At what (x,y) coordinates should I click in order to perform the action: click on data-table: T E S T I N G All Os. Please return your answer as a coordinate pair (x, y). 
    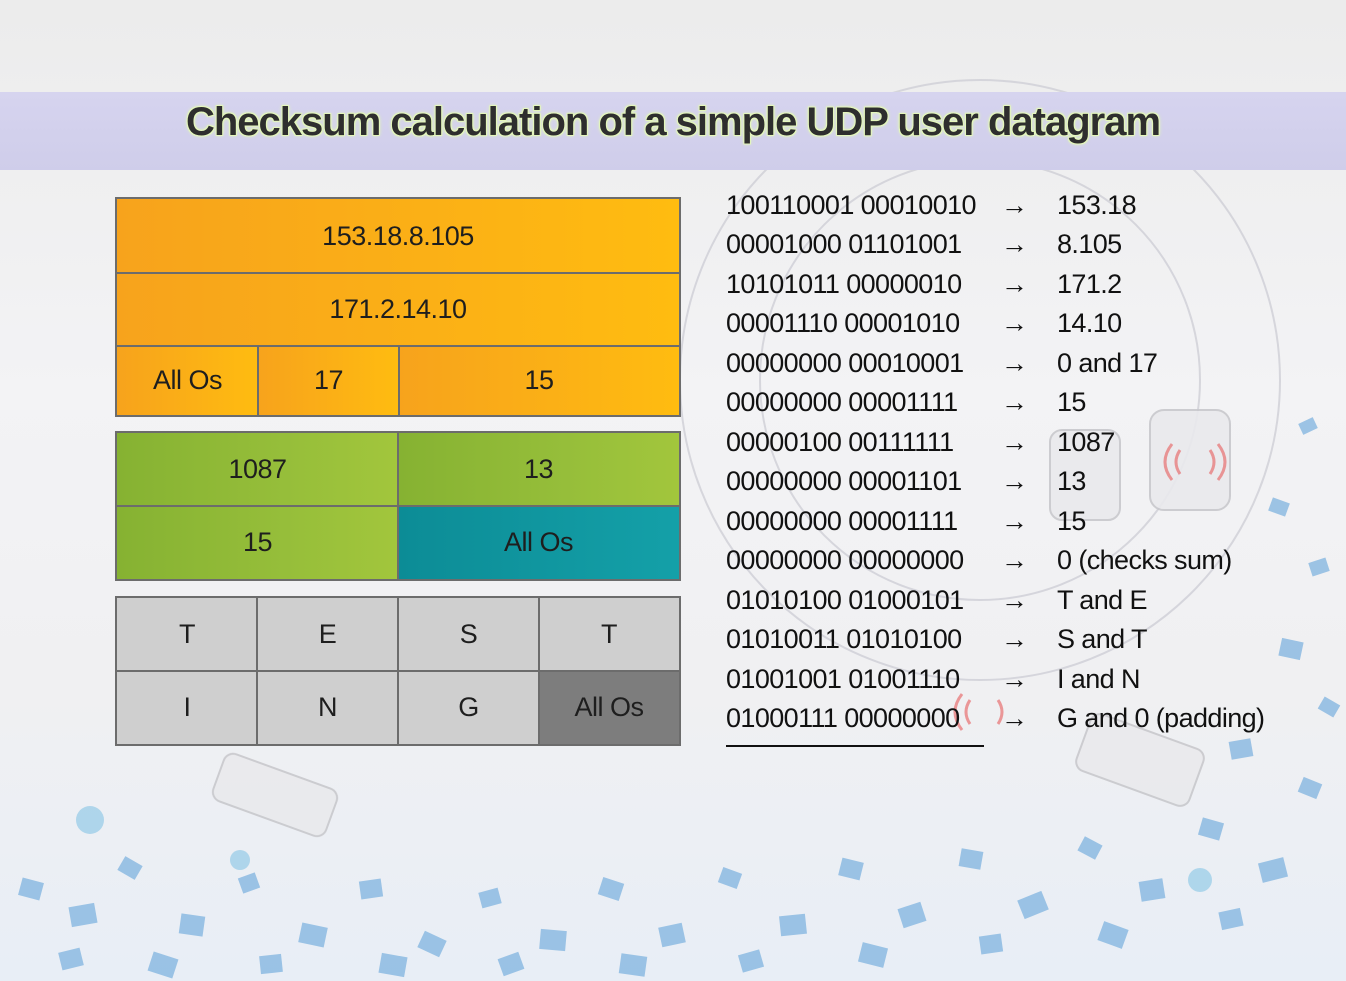
    Looking at the image, I should click on (398, 671).